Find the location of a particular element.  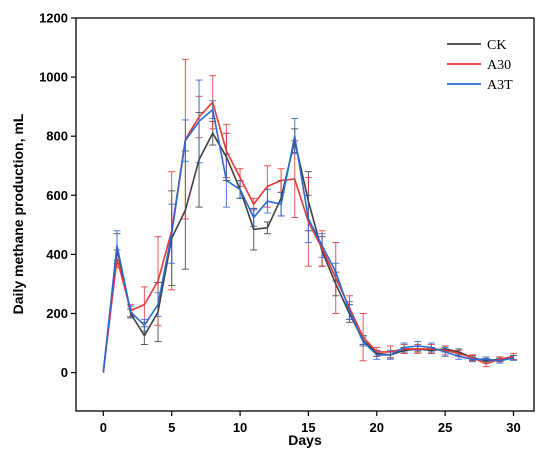

y-tick-label: 600 is located at coordinates (57, 195).